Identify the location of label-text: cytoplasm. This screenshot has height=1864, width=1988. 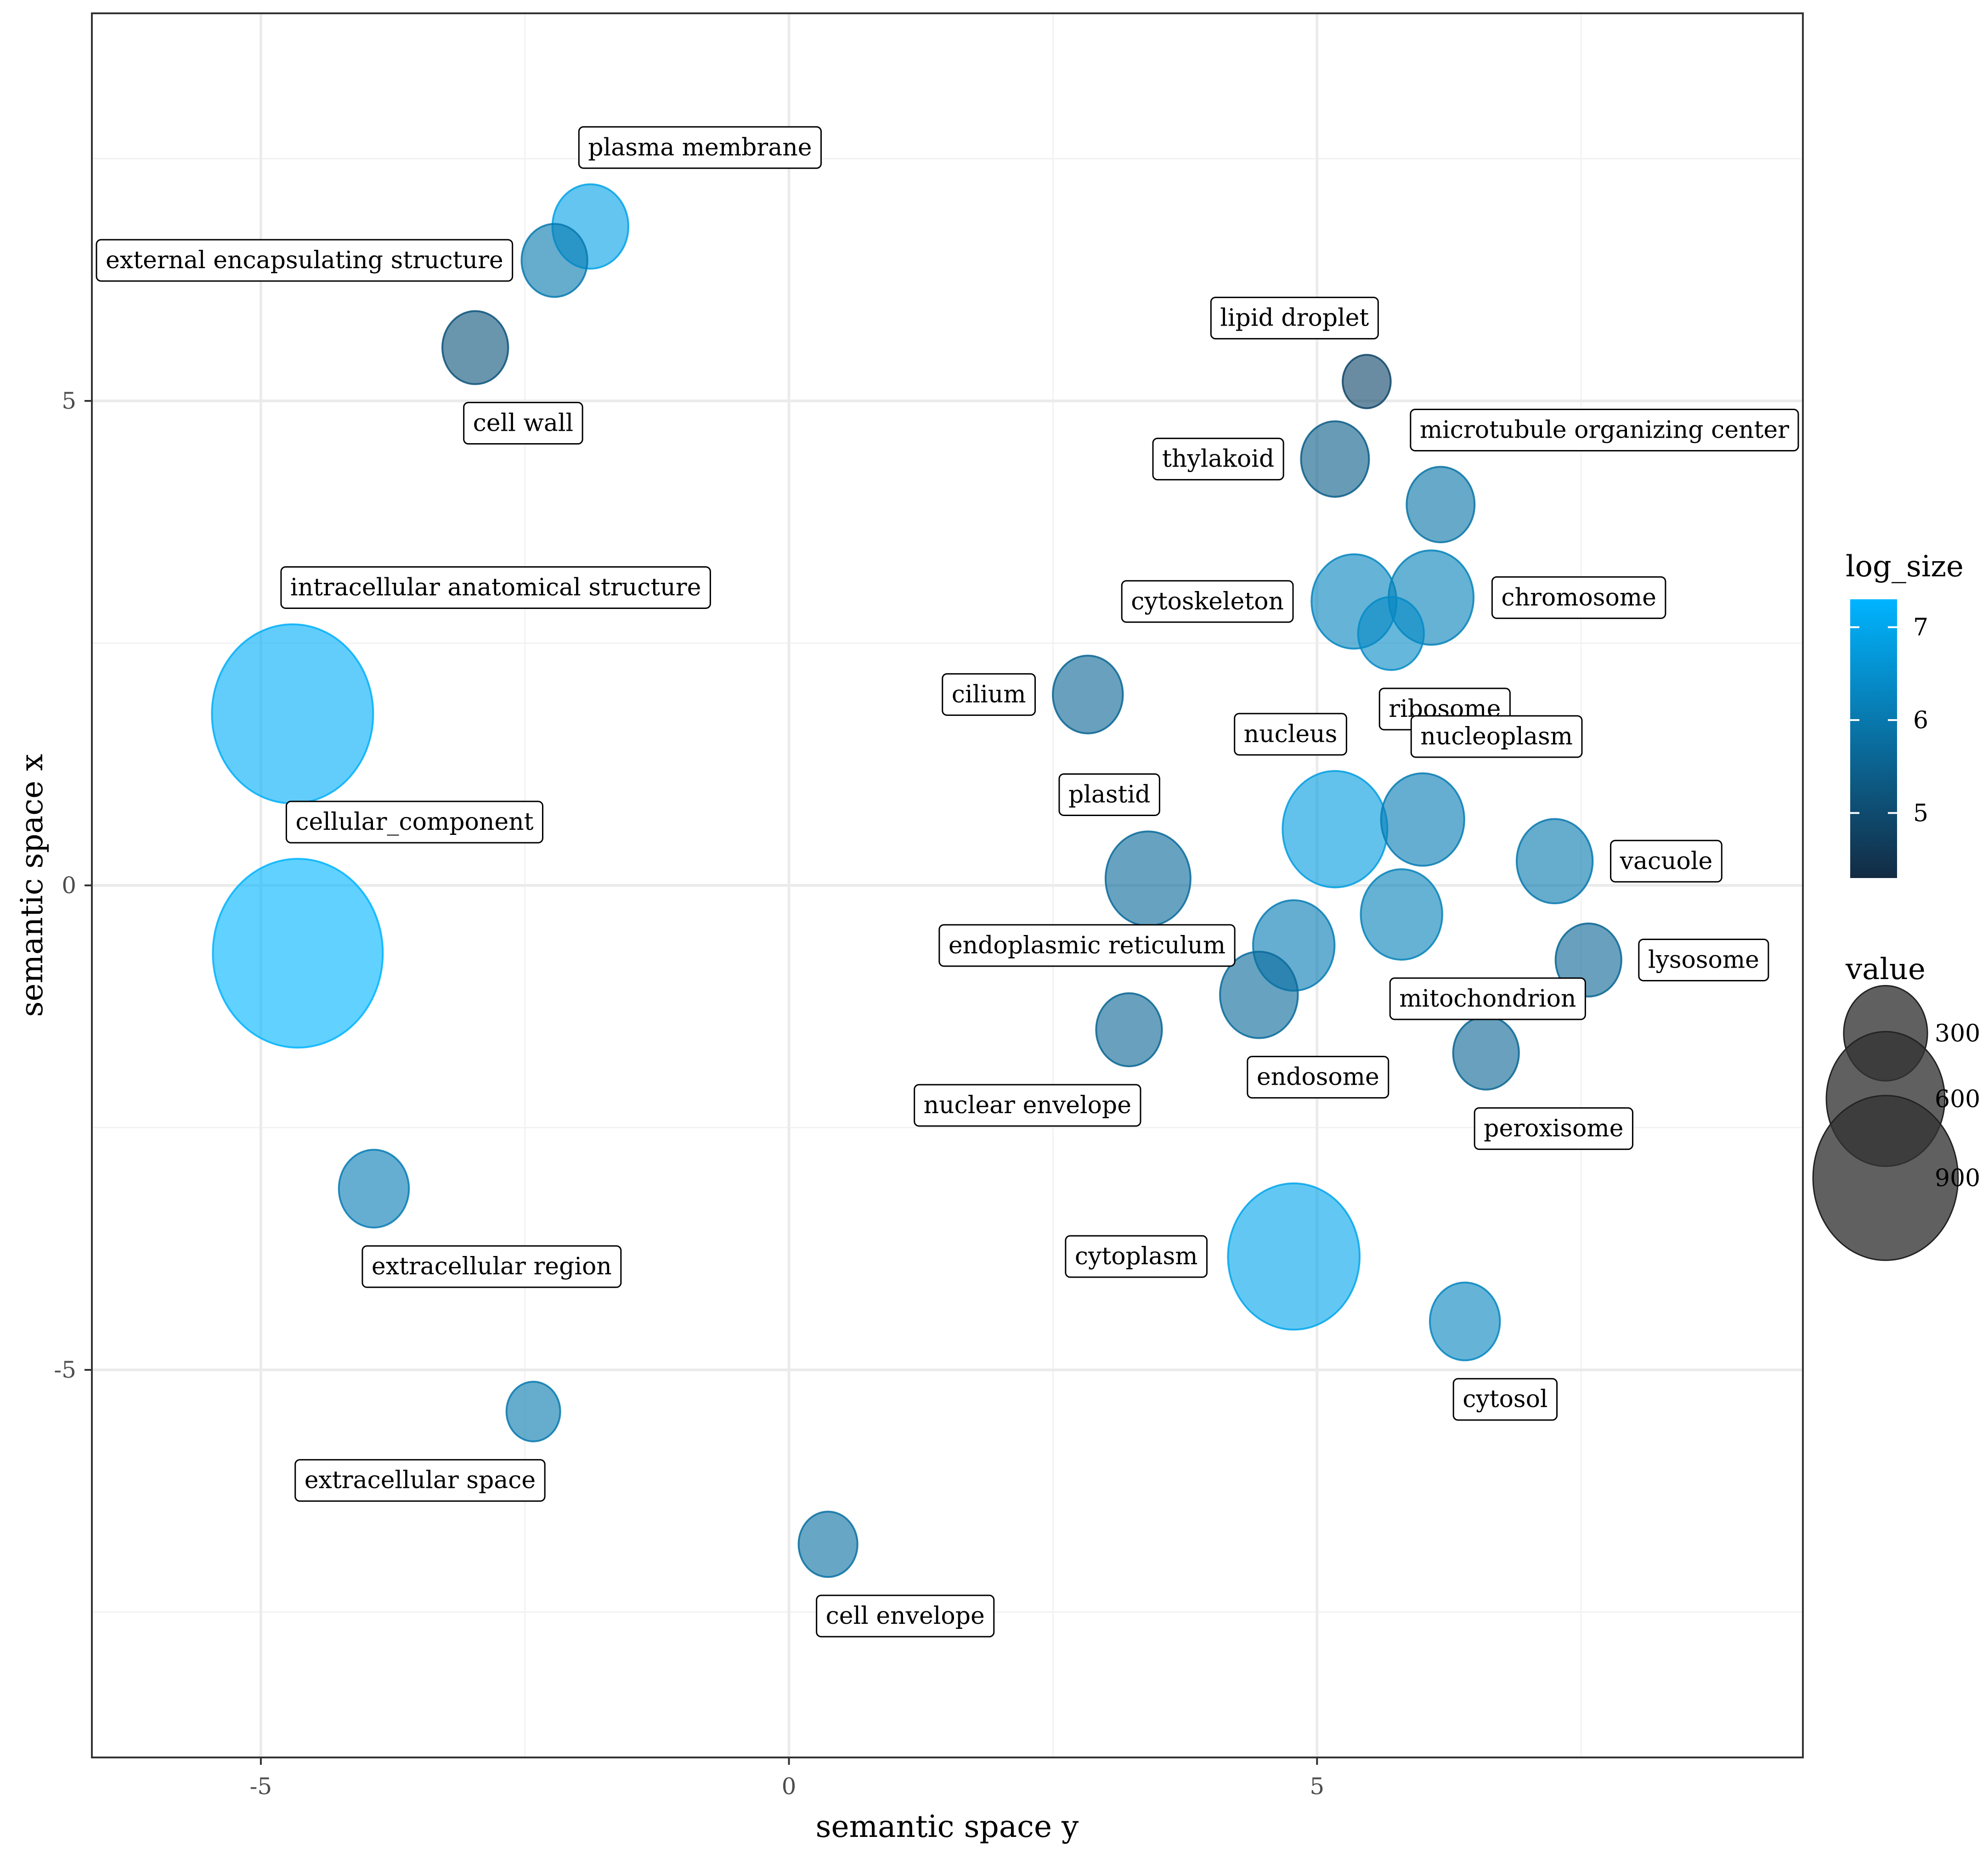
(1136, 1256).